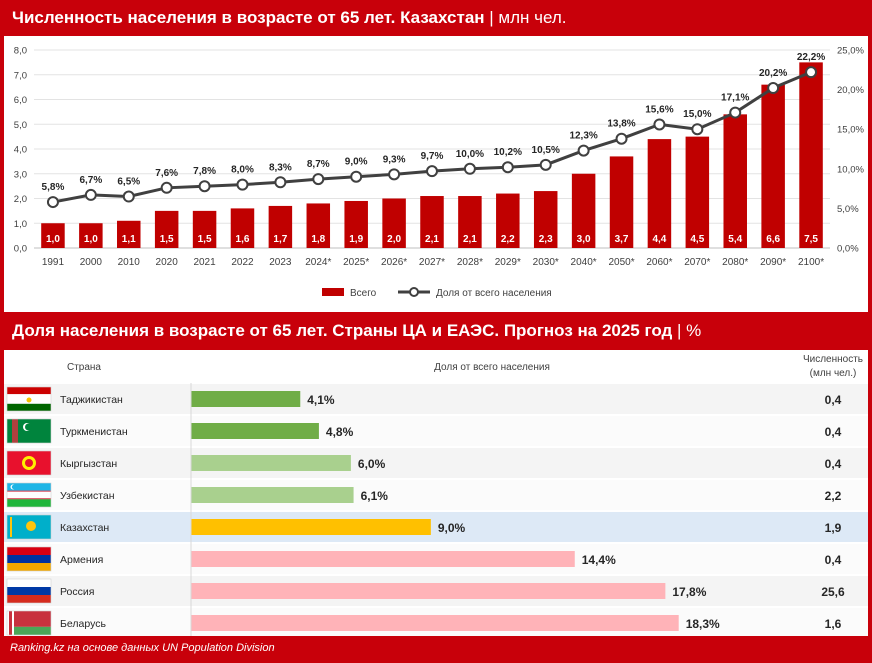 The image size is (872, 663). What do you see at coordinates (833, 496) in the screenshot?
I see `count-value: 2,2` at bounding box center [833, 496].